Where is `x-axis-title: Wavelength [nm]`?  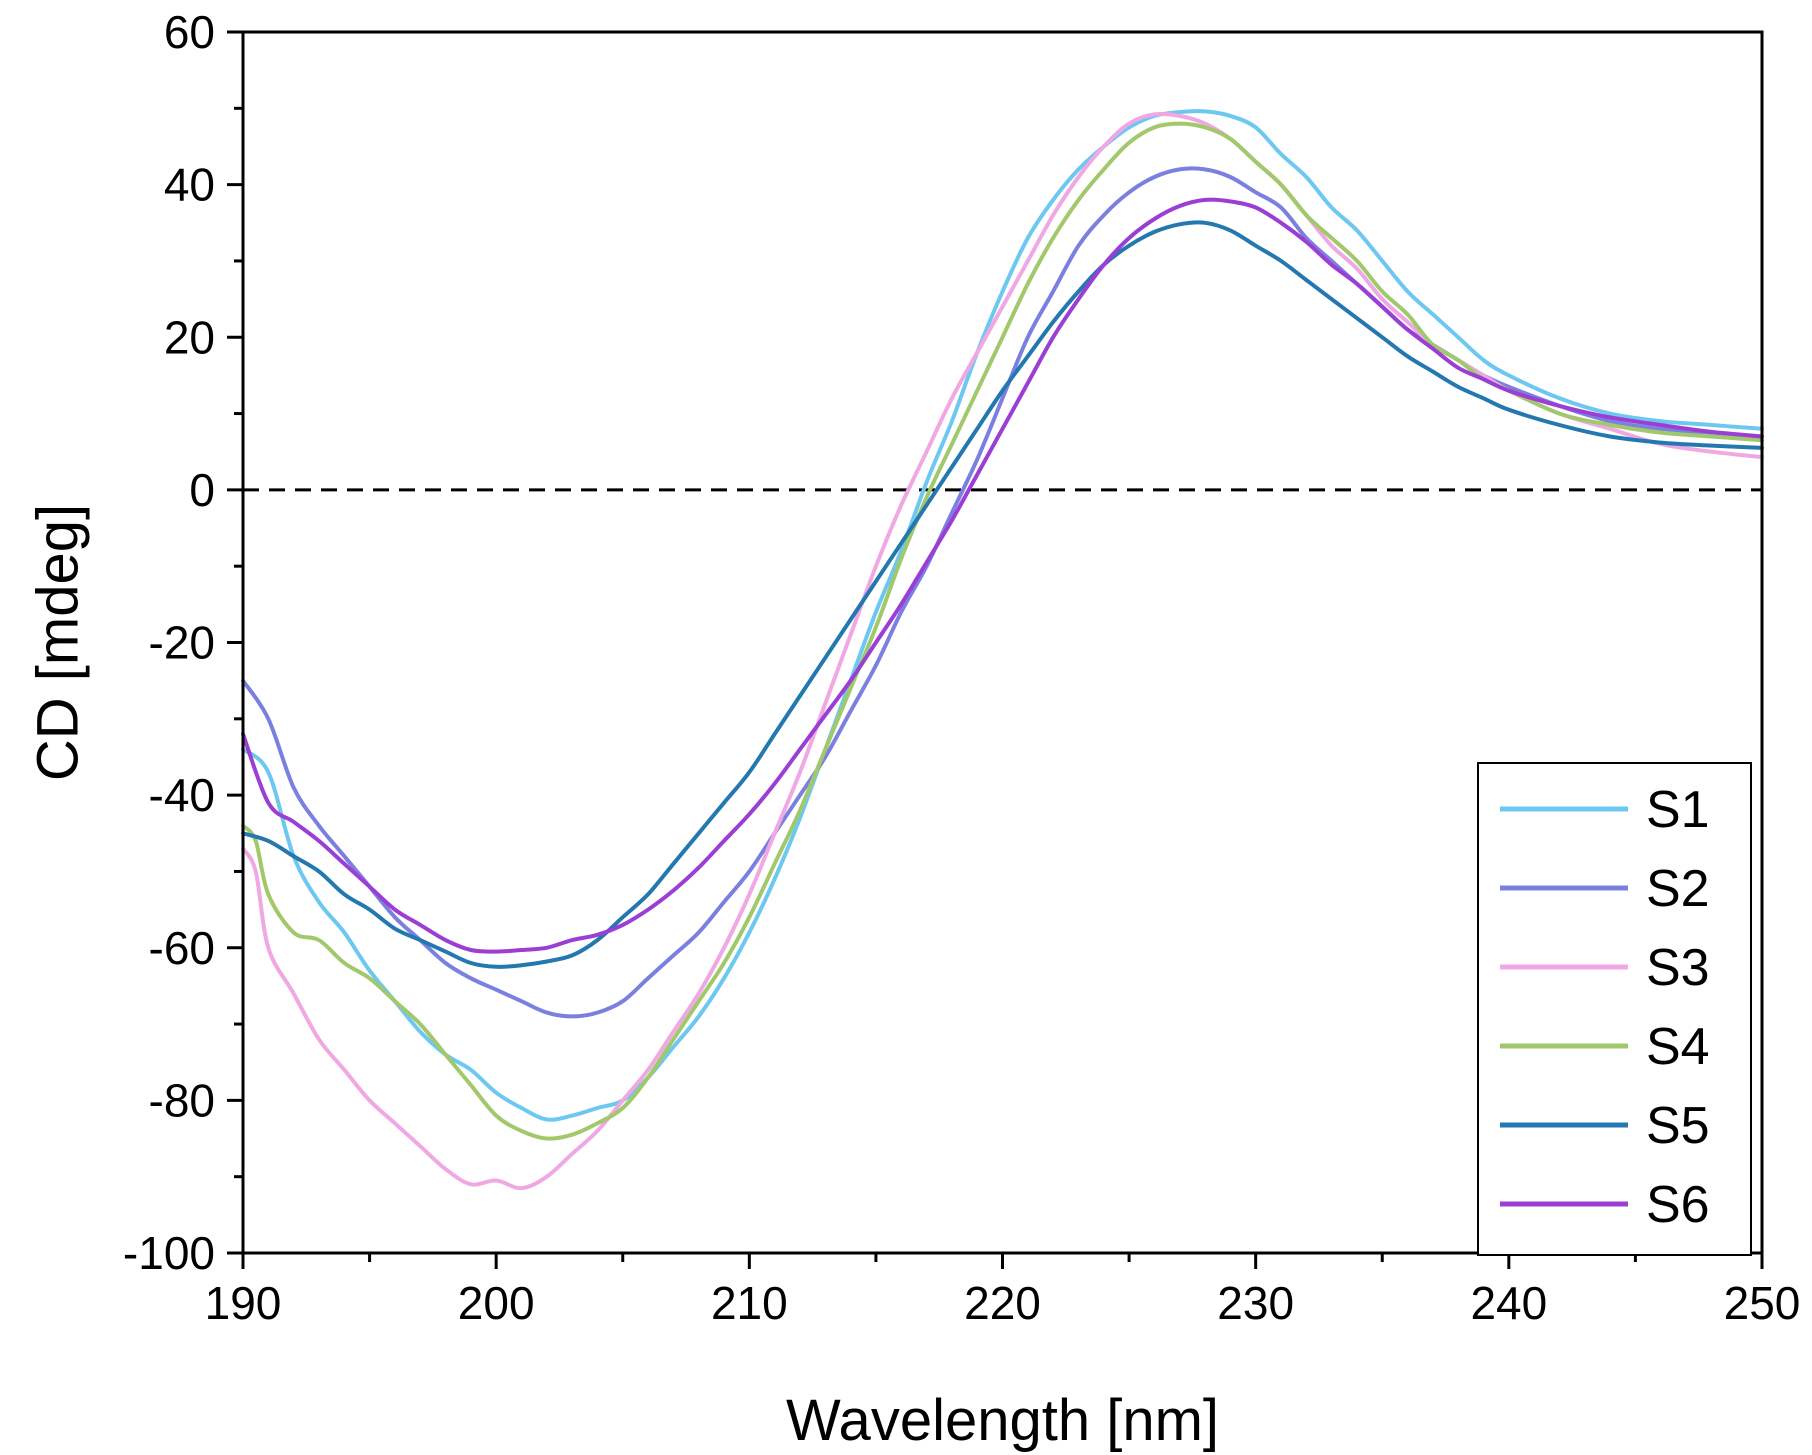
x-axis-title: Wavelength [nm] is located at coordinates (1002, 1420).